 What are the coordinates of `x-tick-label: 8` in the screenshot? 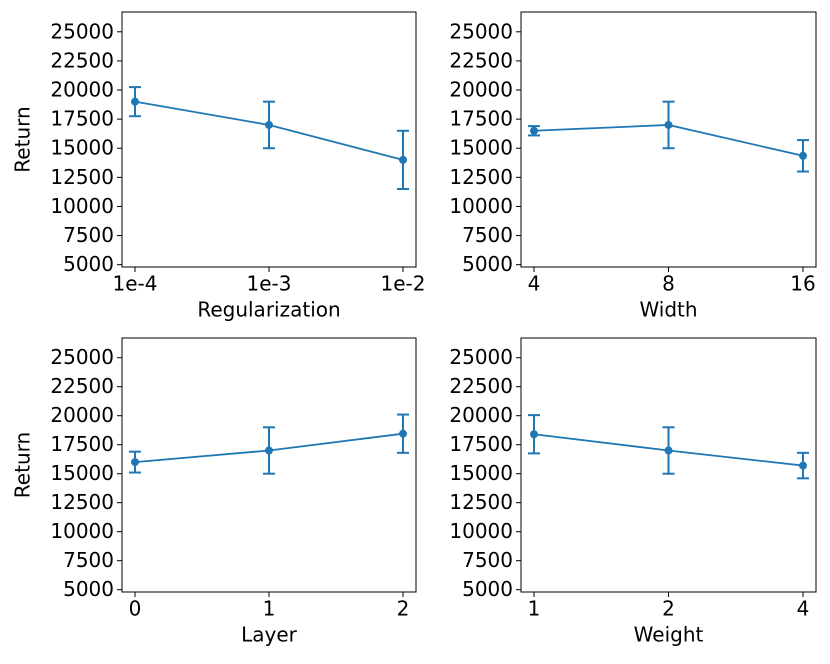 It's located at (668, 284).